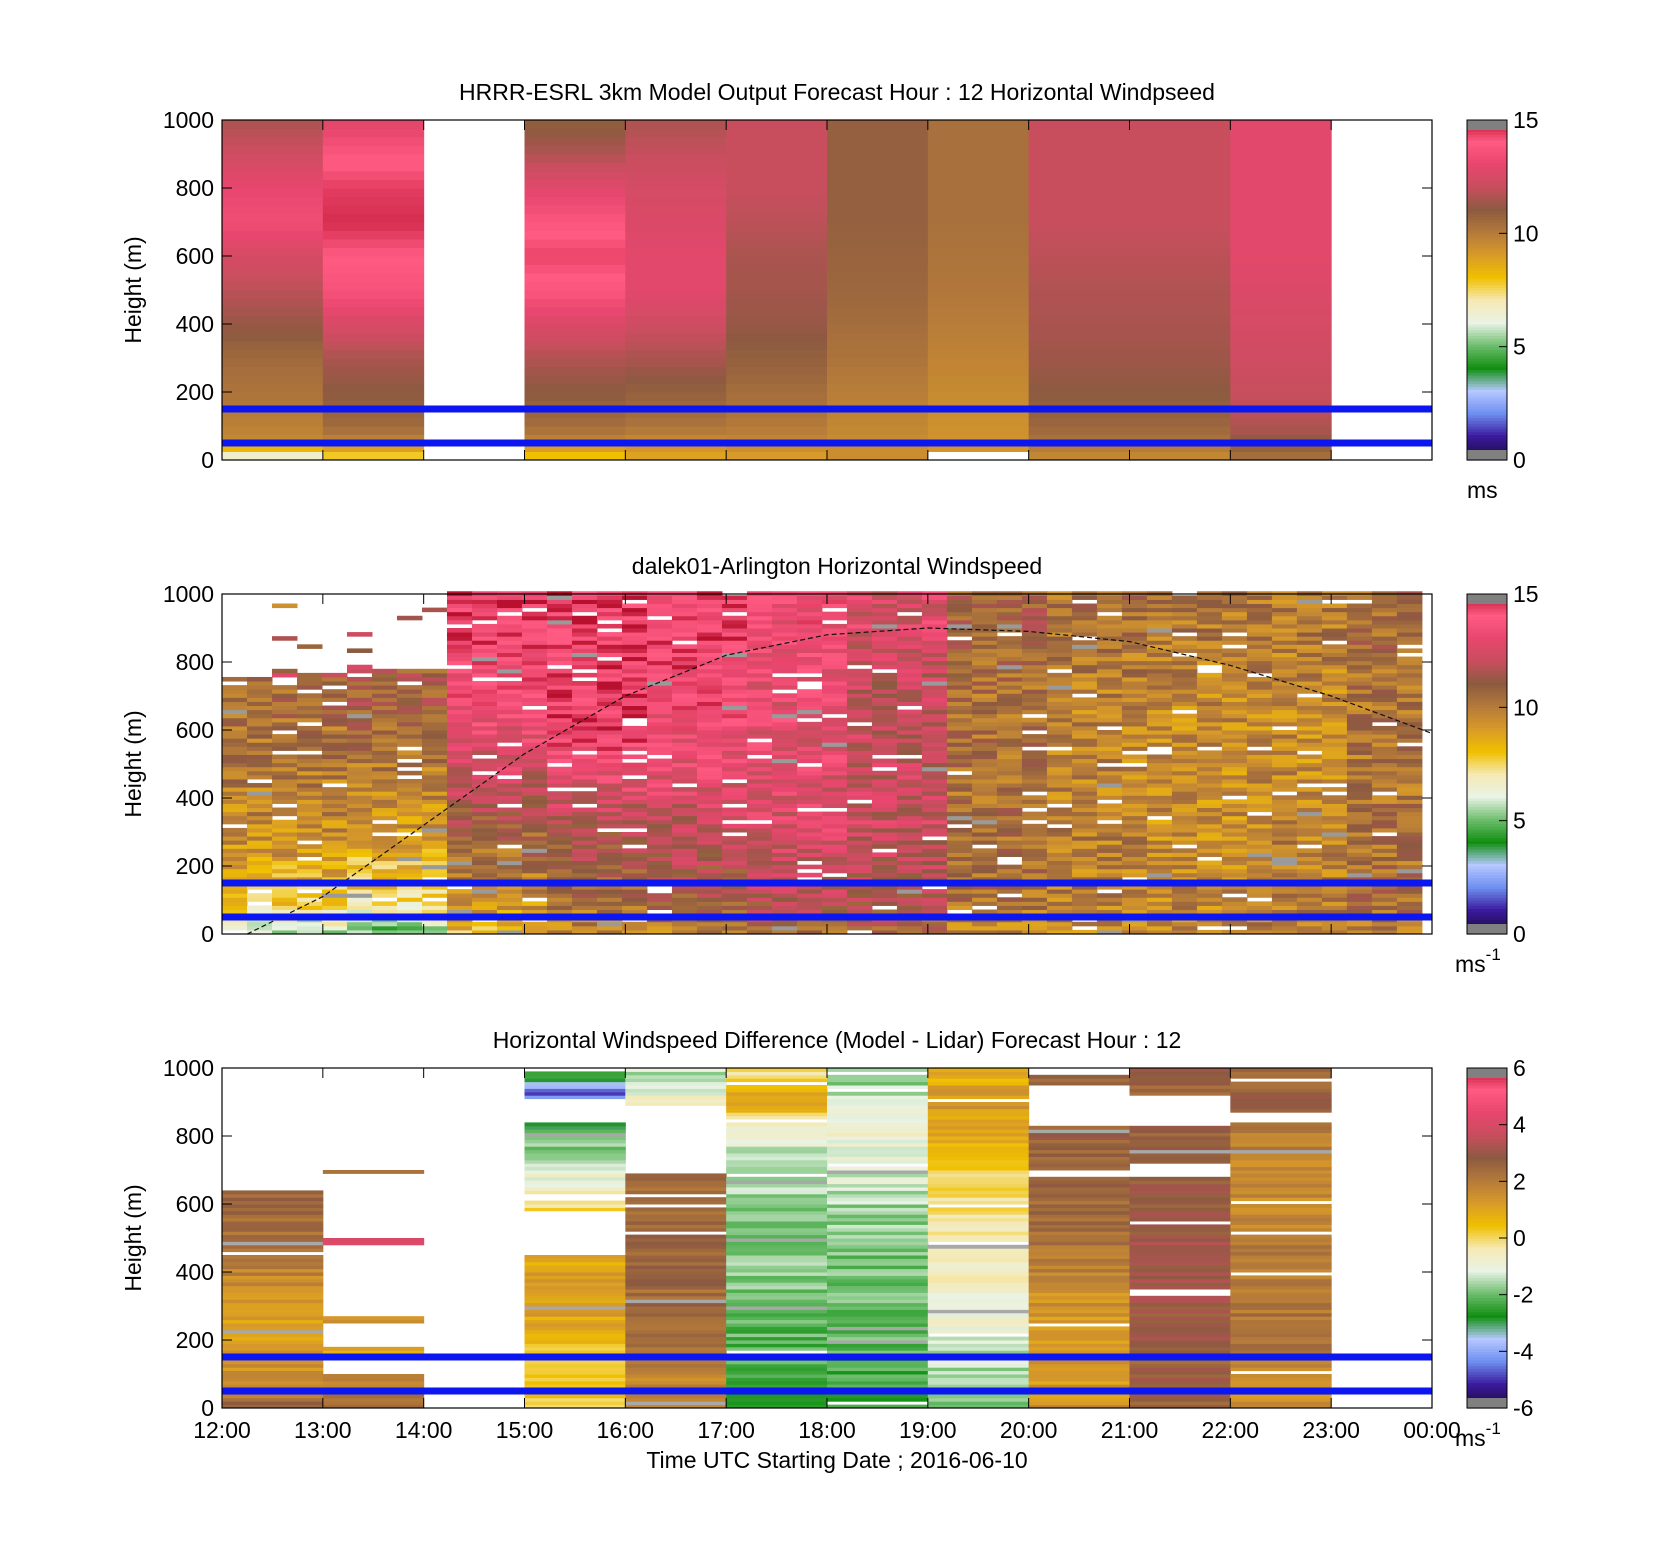 The height and width of the screenshot is (1561, 1680). I want to click on colorbar-unit-superscript: -1, so click(1493, 954).